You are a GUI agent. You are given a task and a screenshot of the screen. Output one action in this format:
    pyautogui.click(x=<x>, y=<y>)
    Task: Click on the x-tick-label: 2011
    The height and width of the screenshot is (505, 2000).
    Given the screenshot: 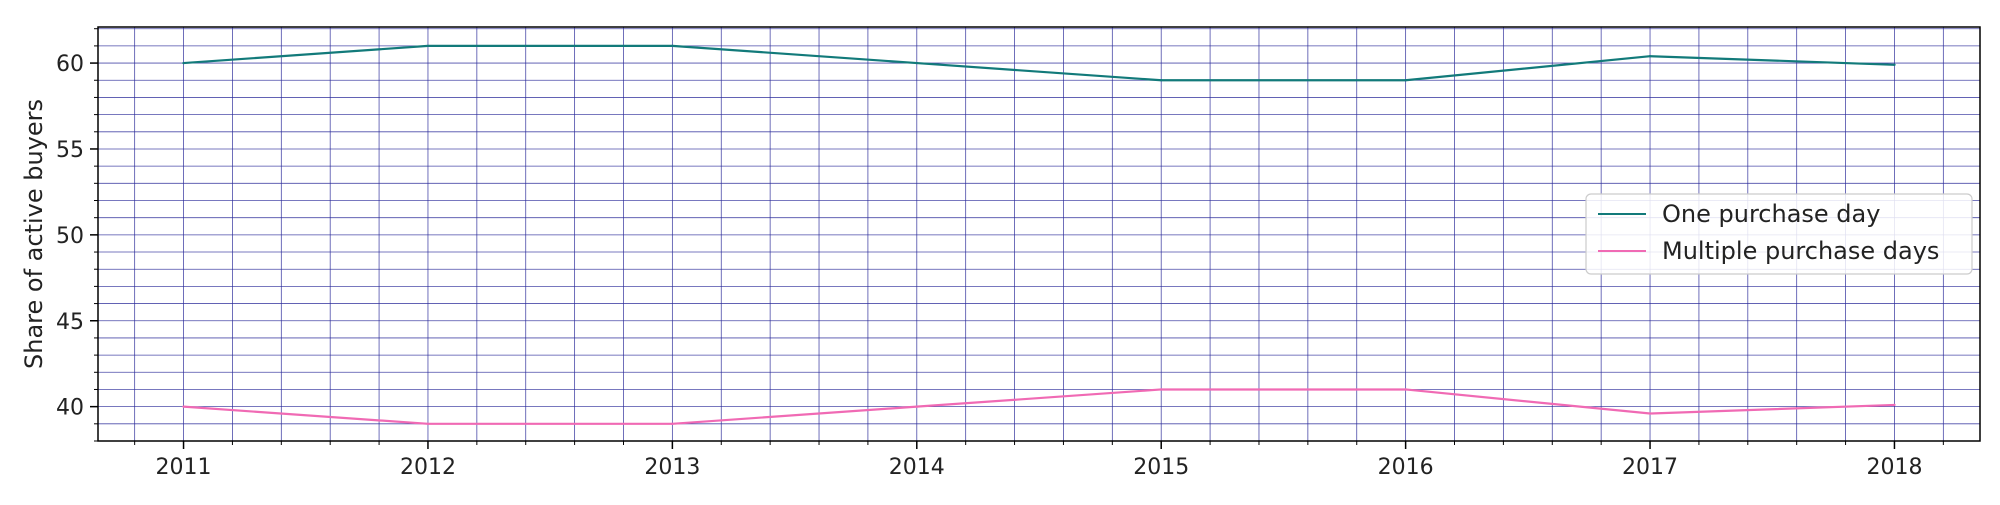 What is the action you would take?
    pyautogui.click(x=184, y=467)
    